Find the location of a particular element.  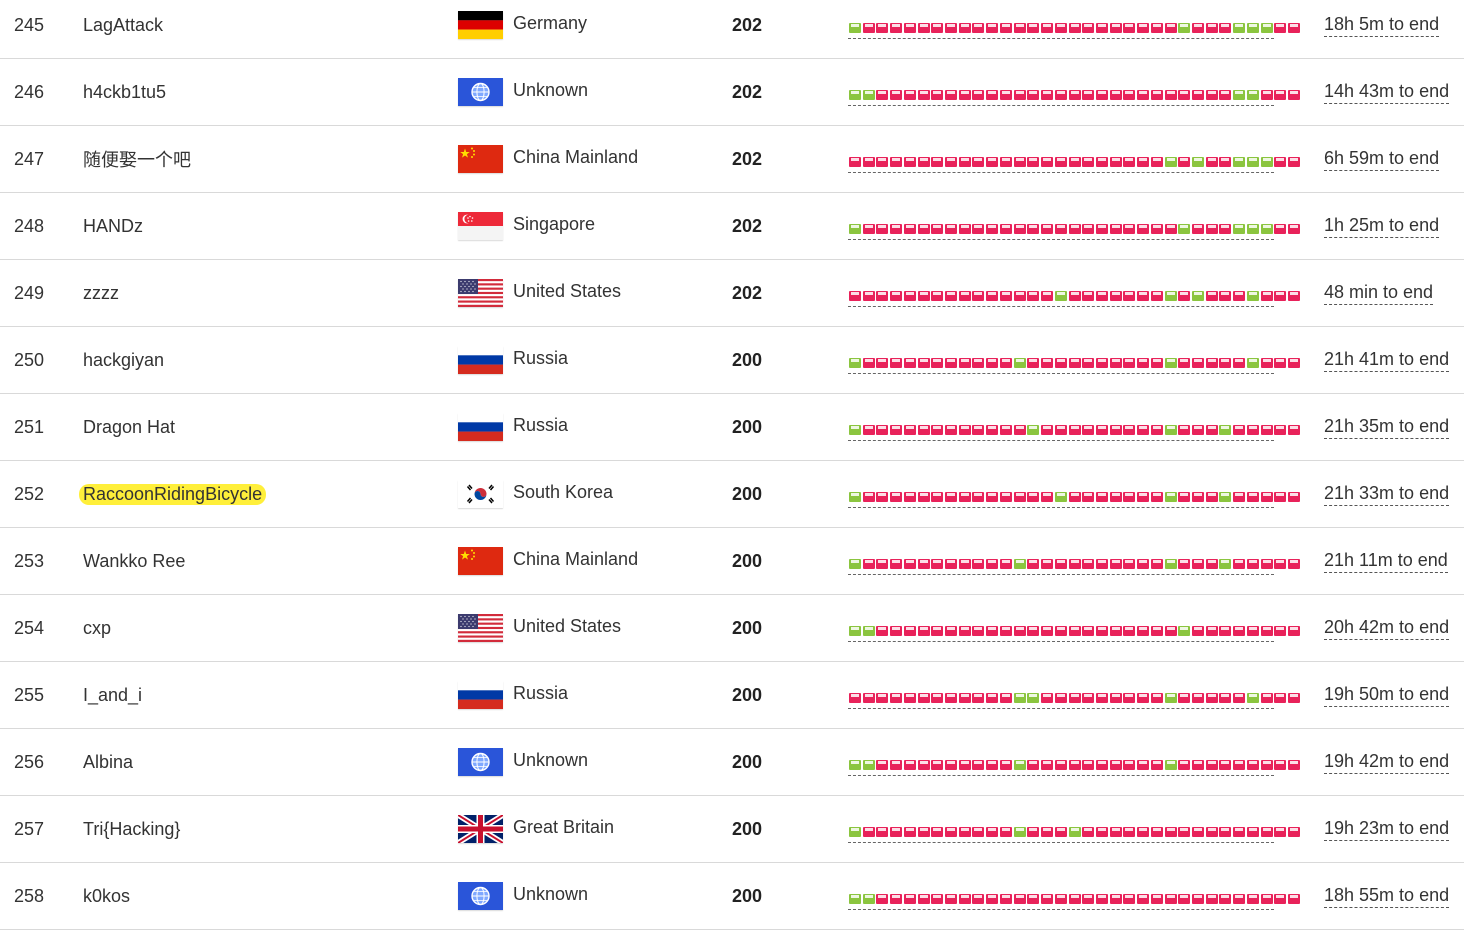

table-row: 254 cxp United States 200 20h 42m to end is located at coordinates (732, 628).